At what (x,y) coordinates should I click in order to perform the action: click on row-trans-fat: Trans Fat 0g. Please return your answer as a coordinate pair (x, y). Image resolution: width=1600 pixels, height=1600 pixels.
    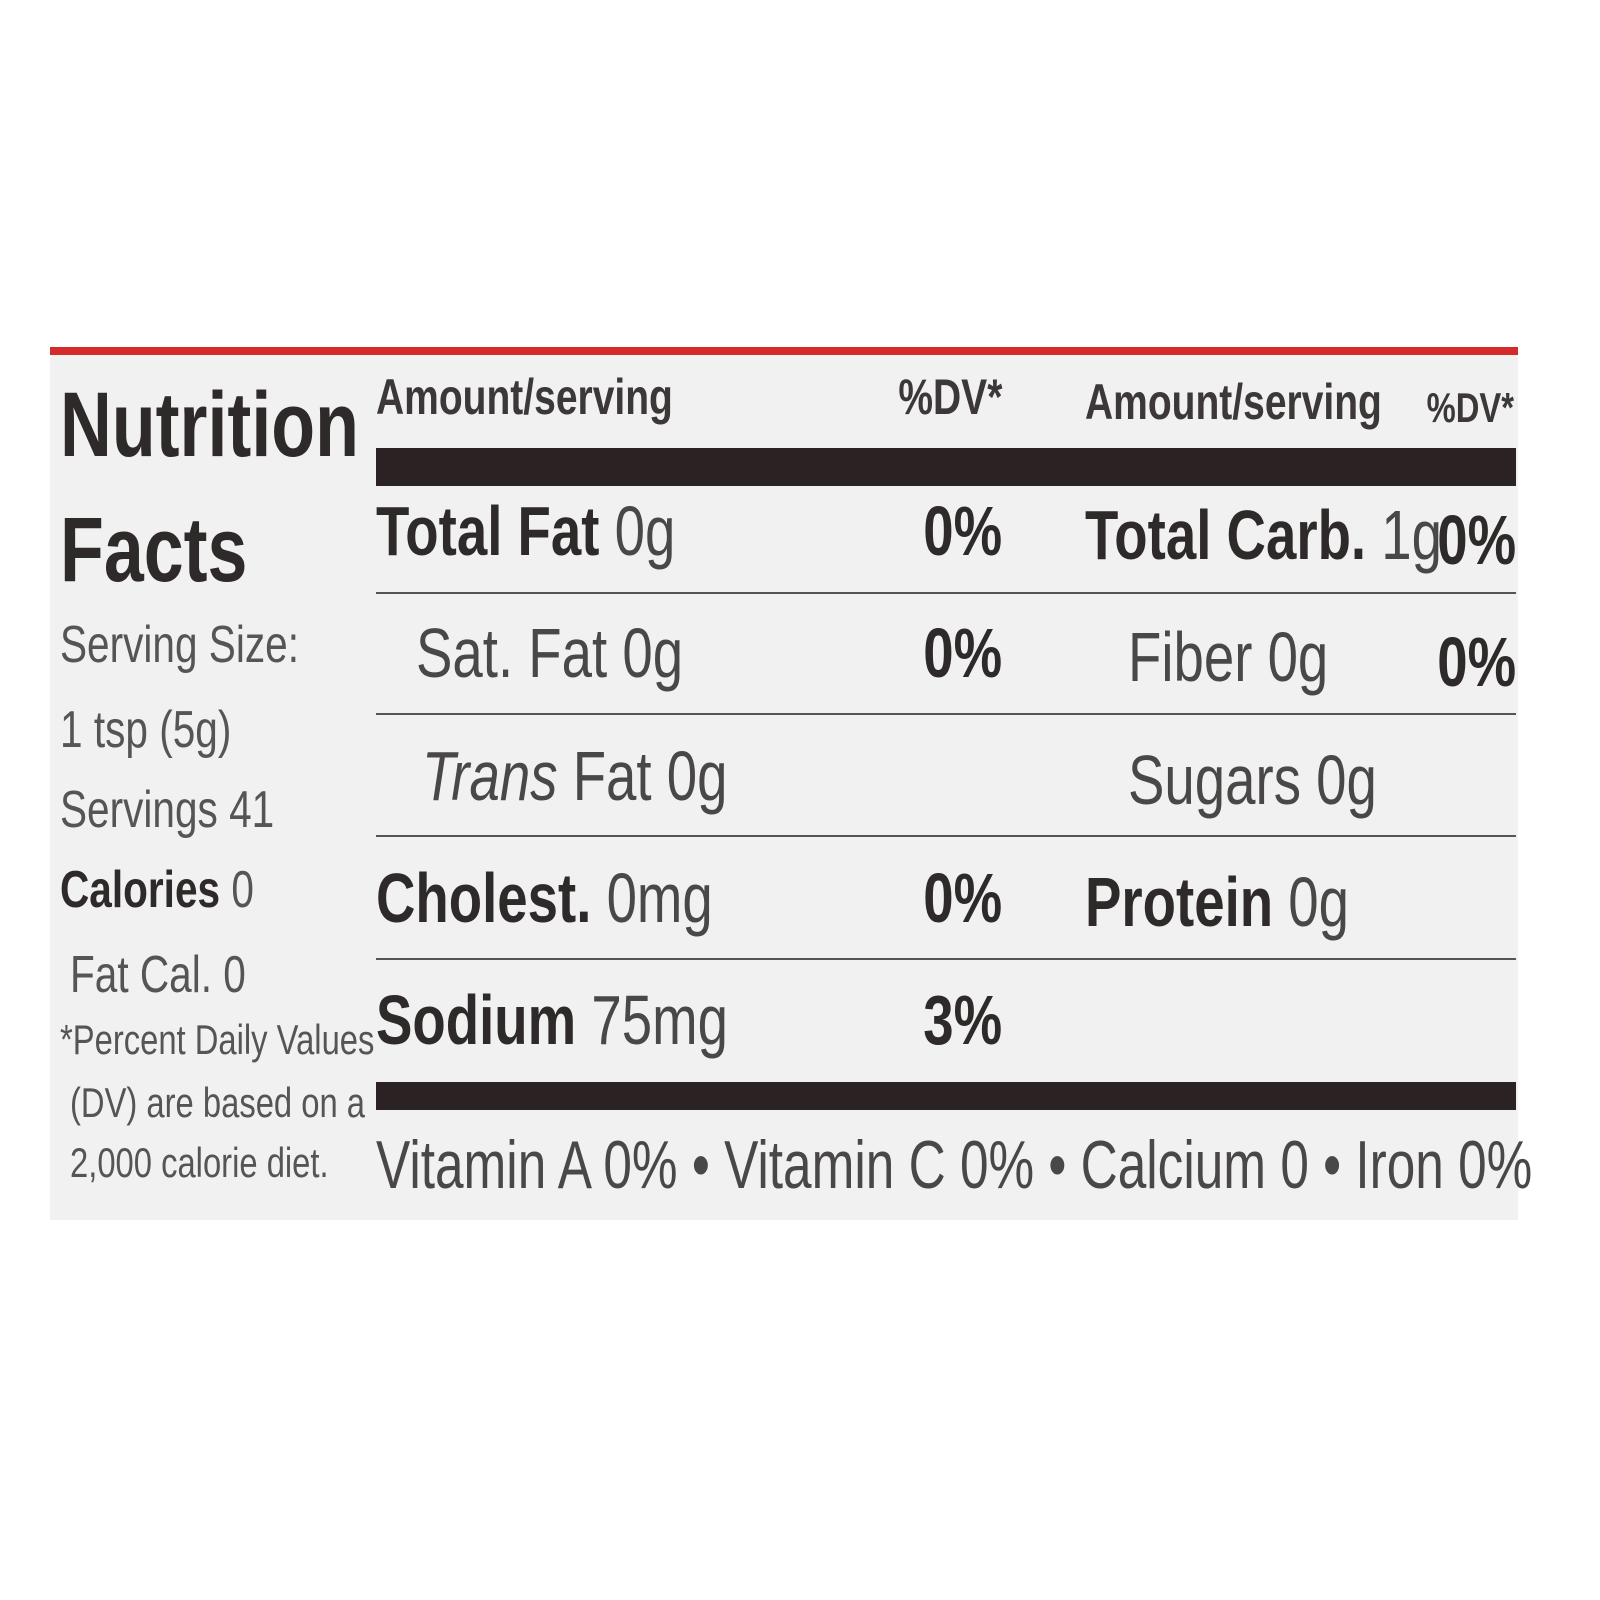
    Looking at the image, I should click on (575, 776).